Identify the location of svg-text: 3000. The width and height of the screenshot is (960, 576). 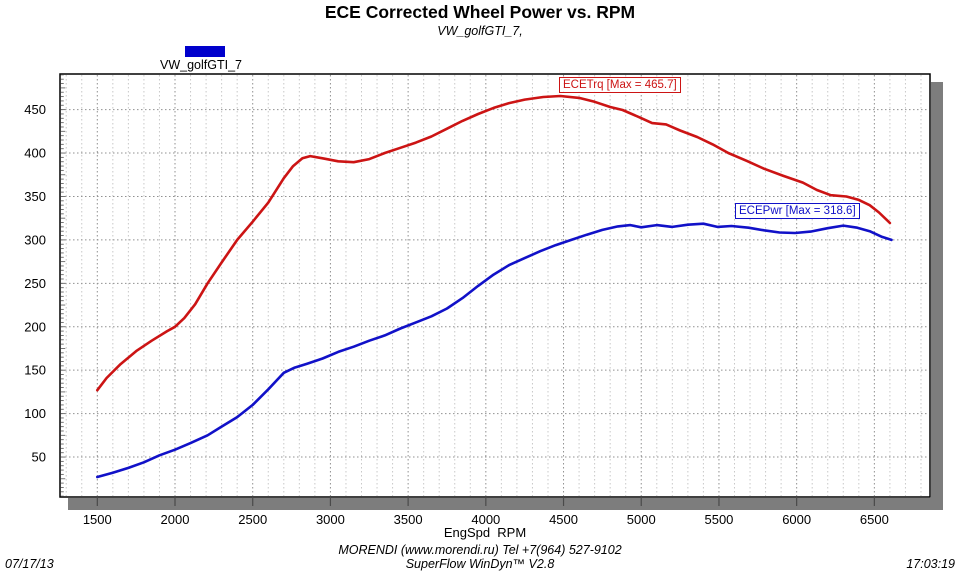
(330, 519).